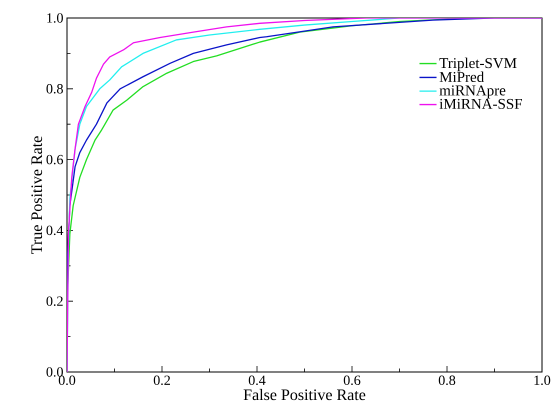  I want to click on x-tick-label: 0.8, so click(447, 381).